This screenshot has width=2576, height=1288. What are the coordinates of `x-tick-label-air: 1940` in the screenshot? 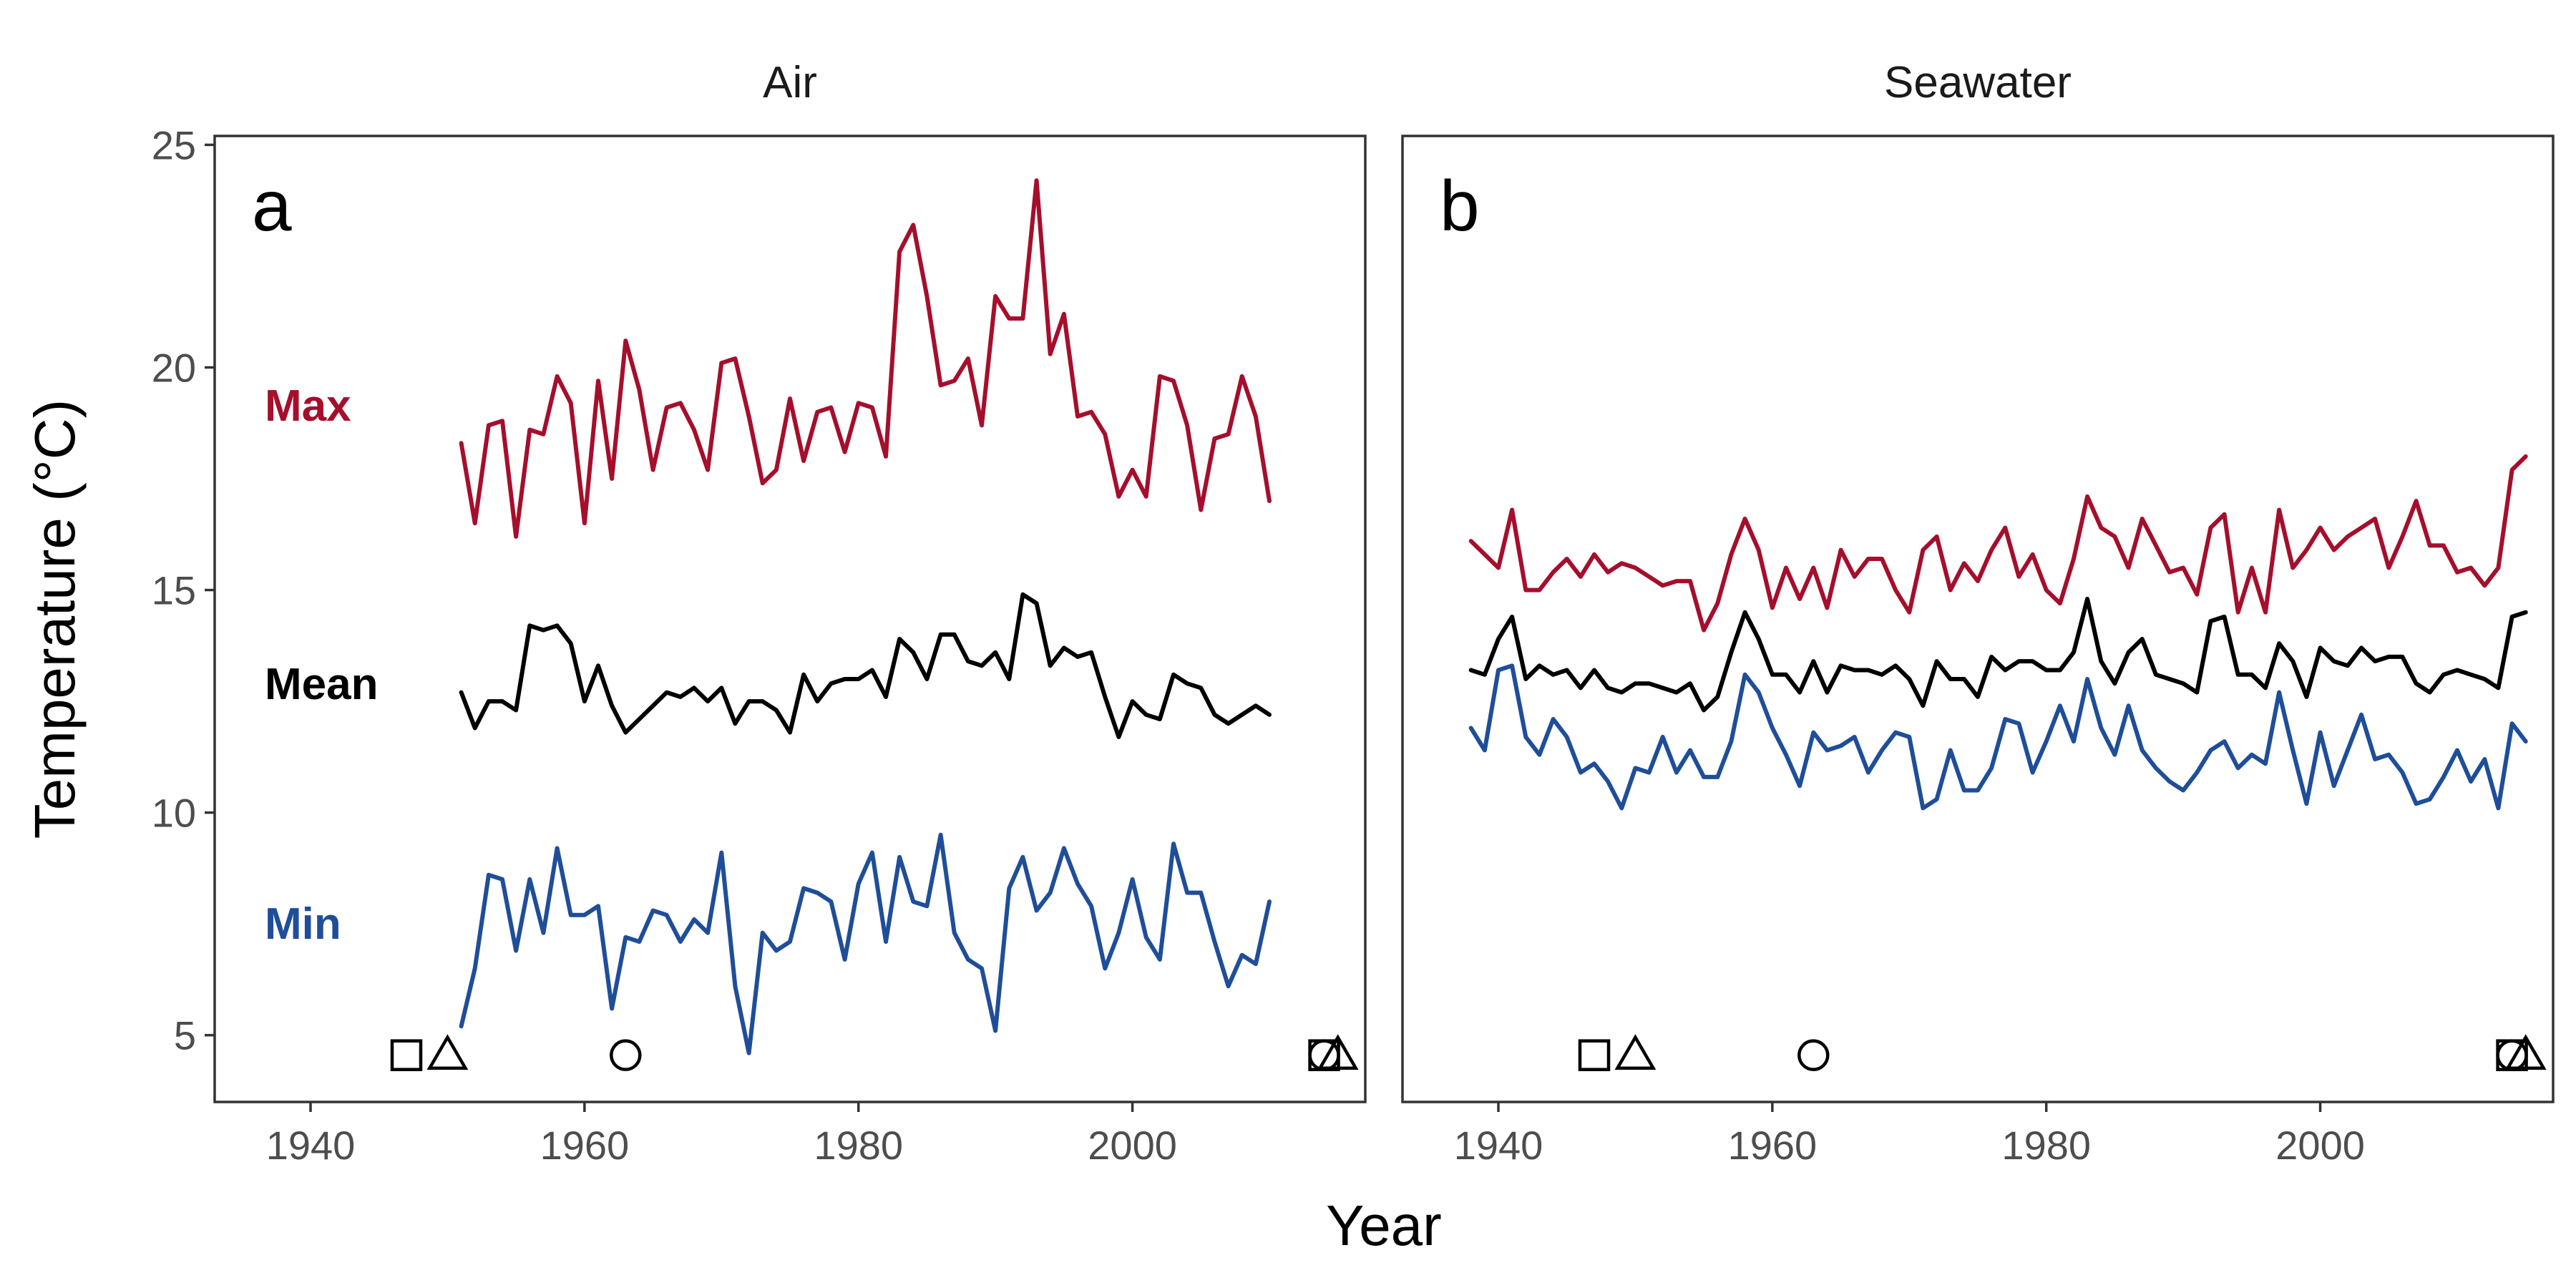 It's located at (311, 1145).